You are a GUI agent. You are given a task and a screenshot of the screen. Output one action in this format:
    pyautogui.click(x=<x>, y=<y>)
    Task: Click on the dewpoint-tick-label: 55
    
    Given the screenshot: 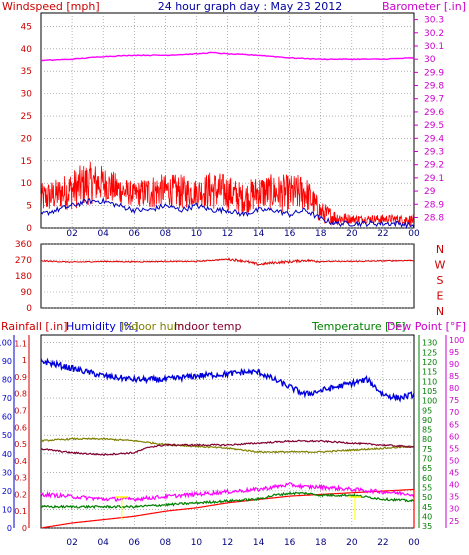 What is the action you would take?
    pyautogui.click(x=454, y=448)
    